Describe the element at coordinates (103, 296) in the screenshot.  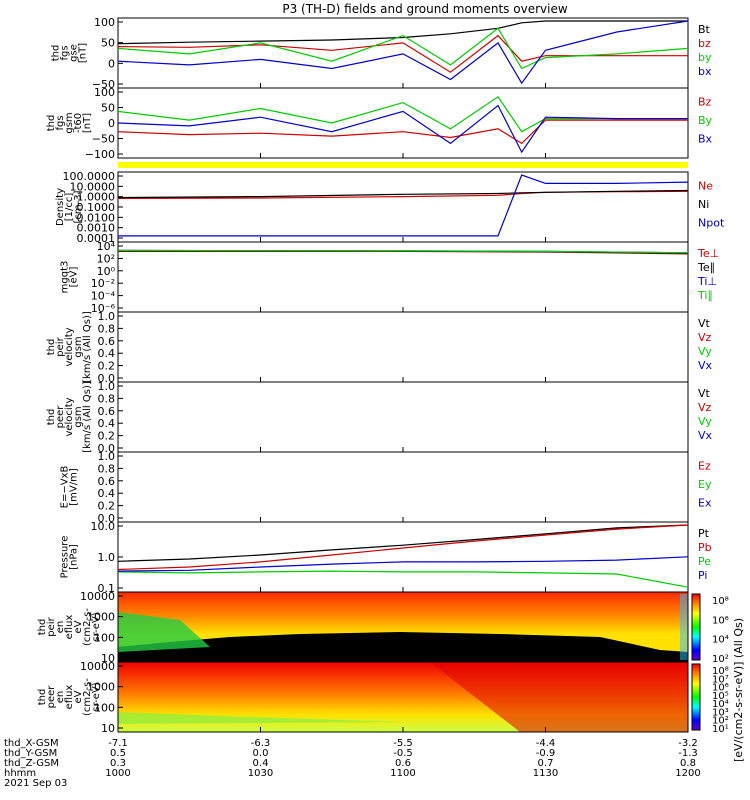
I see `y-tick-label: 10⁻⁴` at that location.